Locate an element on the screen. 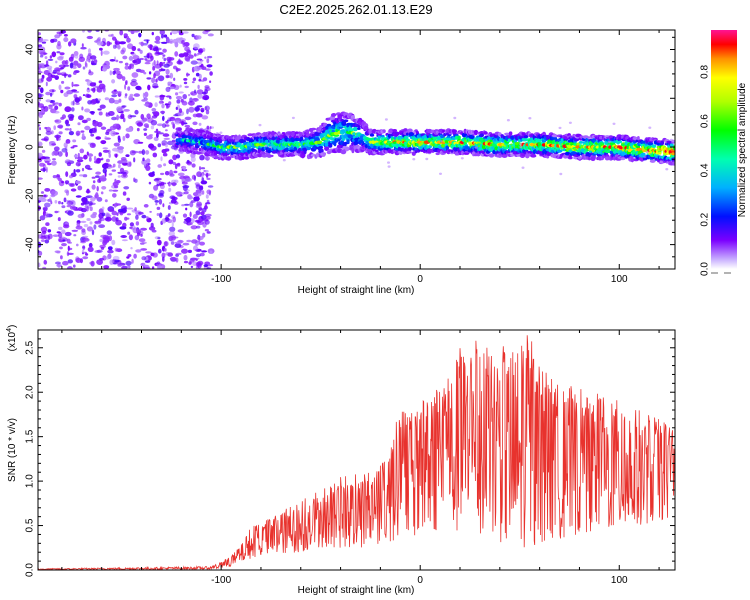 The height and width of the screenshot is (600, 750). y-tick-label: 1.5 is located at coordinates (30, 436).